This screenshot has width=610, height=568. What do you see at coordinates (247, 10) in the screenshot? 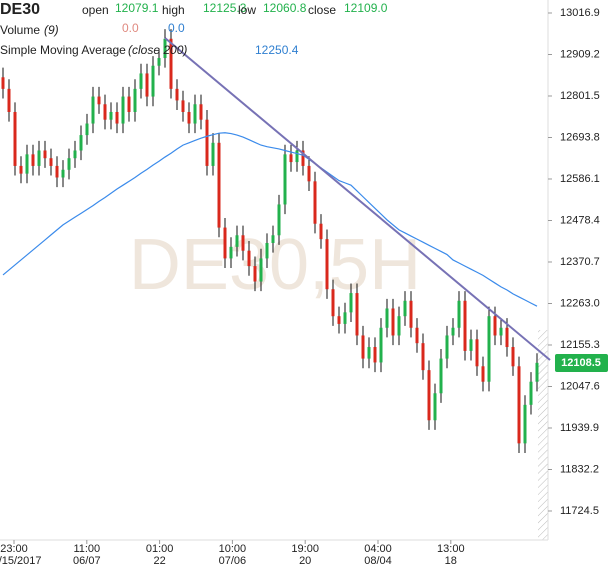
I see `ohlc-name: low` at bounding box center [247, 10].